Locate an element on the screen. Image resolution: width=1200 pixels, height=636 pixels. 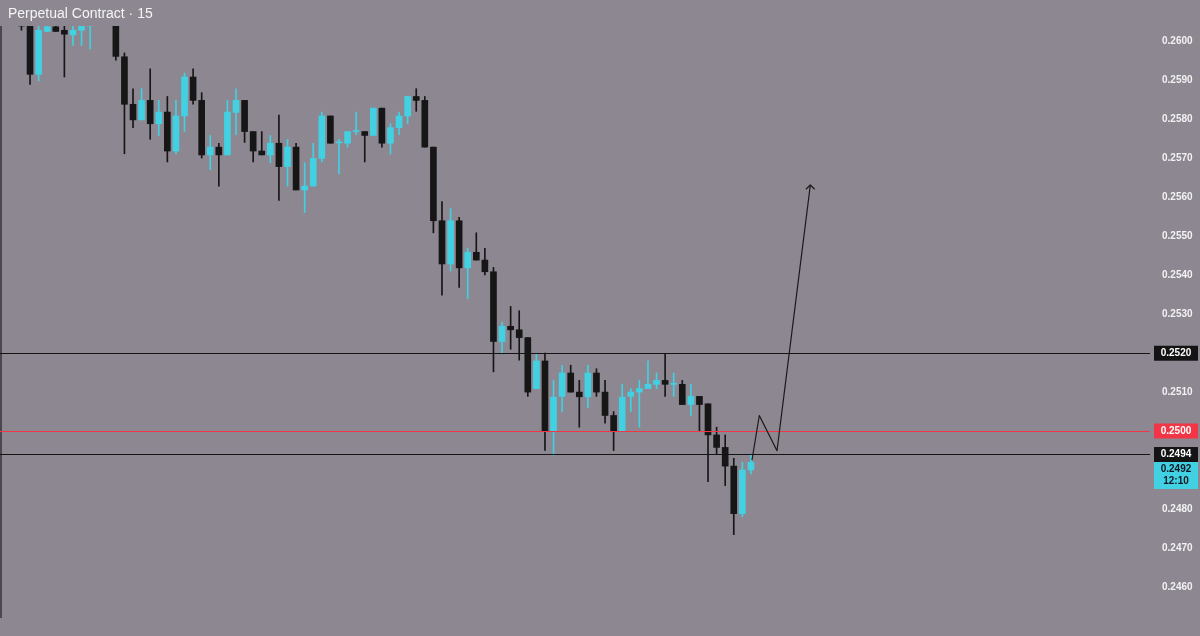
text: 0.2492 is located at coordinates (1176, 469).